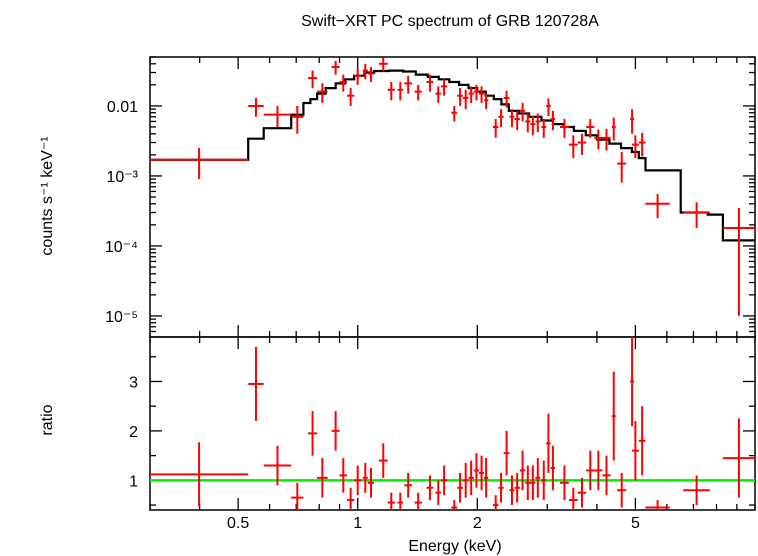 The image size is (758, 556). What do you see at coordinates (450, 21) in the screenshot?
I see `chart-title: Swift−XRT PC spectrum of GRB 120728A` at bounding box center [450, 21].